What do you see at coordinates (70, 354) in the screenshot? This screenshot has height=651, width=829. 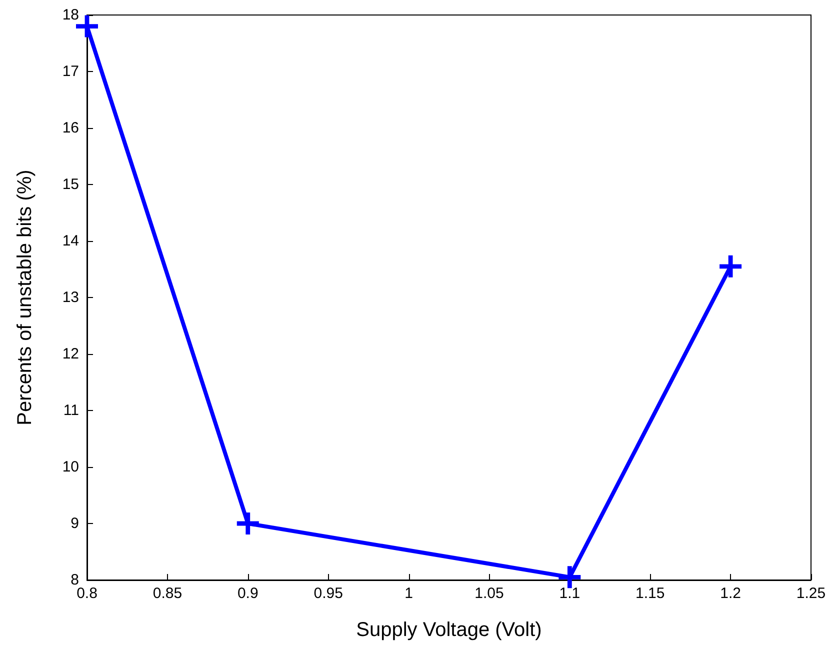 I see `y-tick-label: 12` at bounding box center [70, 354].